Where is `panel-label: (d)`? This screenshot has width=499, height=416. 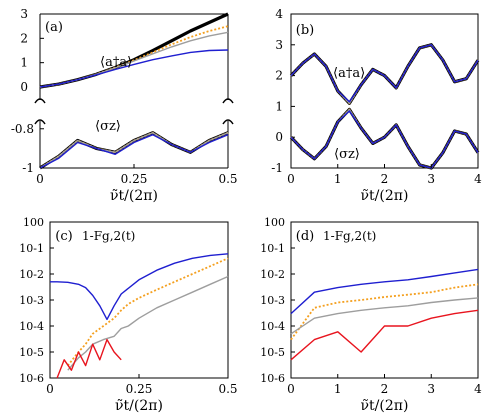 panel-label: (d) is located at coordinates (305, 236).